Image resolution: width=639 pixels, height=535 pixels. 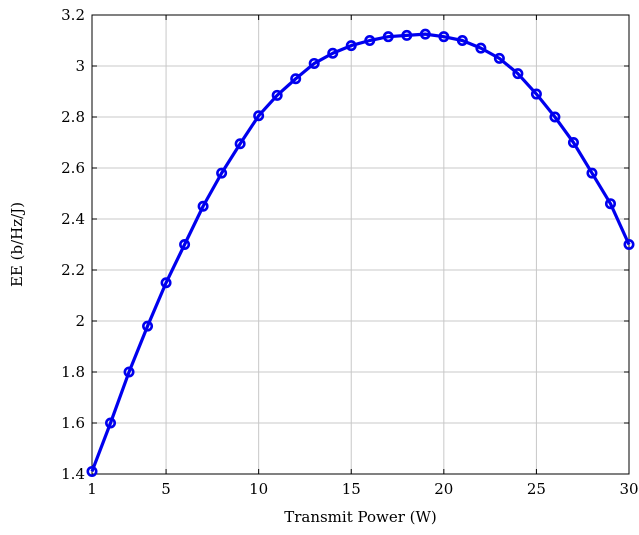 What do you see at coordinates (351, 489) in the screenshot?
I see `x-tick-label: 15` at bounding box center [351, 489].